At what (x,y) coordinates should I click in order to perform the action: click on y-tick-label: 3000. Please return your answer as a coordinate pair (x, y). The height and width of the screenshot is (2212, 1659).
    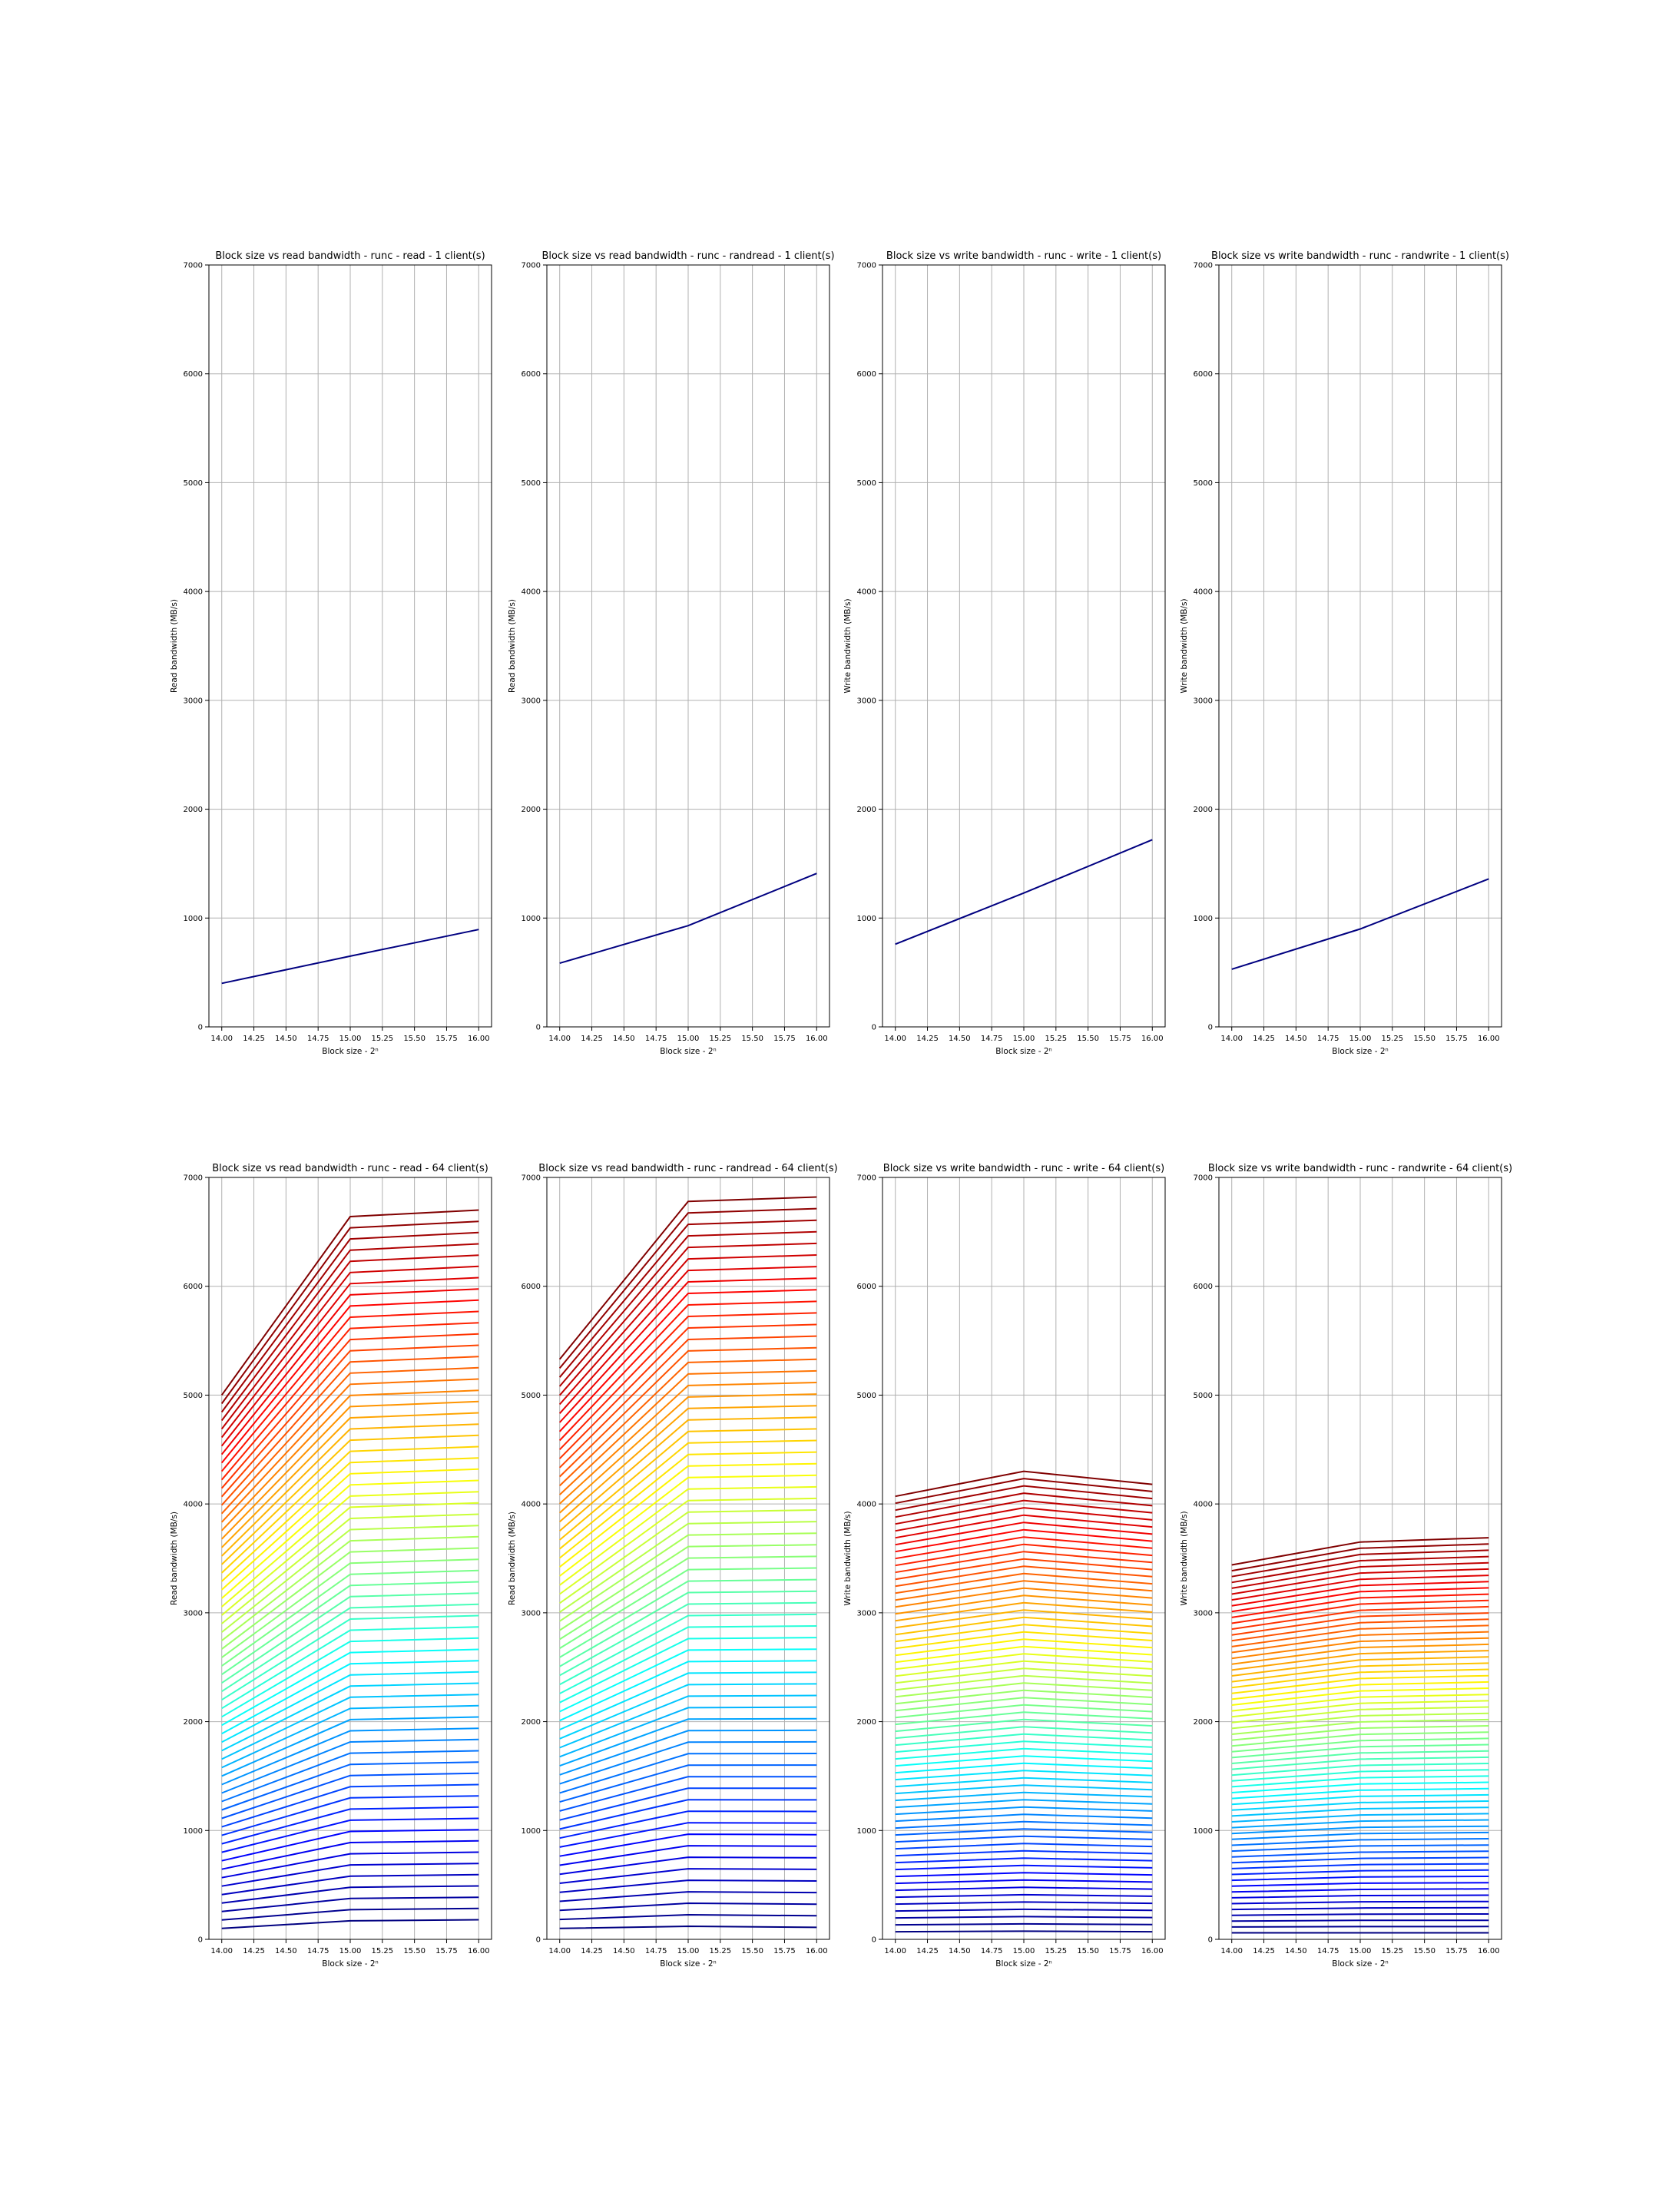
    Looking at the image, I should click on (1204, 1613).